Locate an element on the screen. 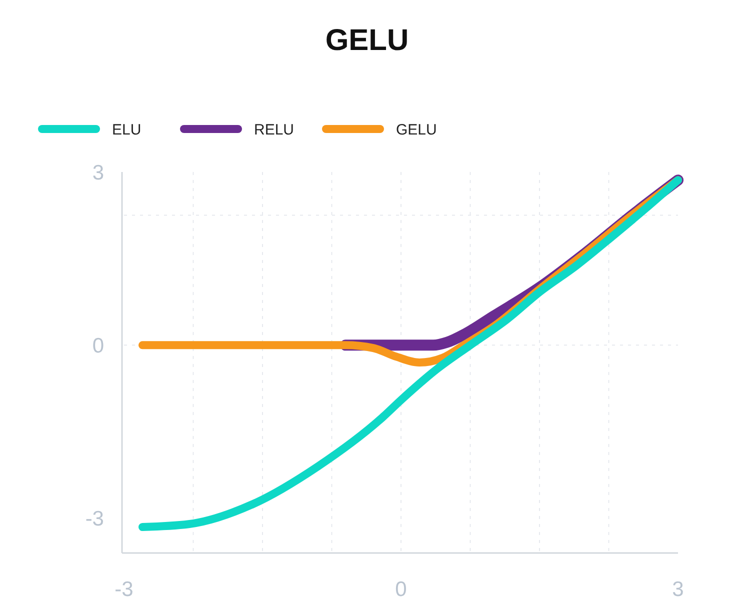 The image size is (734, 609). legend-label: ELU is located at coordinates (127, 129).